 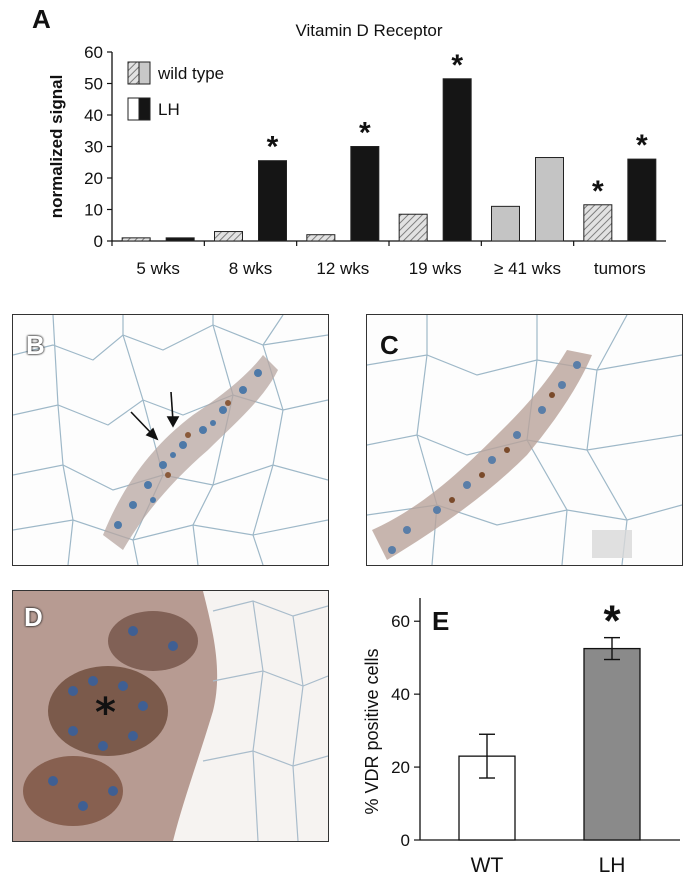 What do you see at coordinates (487, 865) in the screenshot?
I see `x-tick-label-e: WT` at bounding box center [487, 865].